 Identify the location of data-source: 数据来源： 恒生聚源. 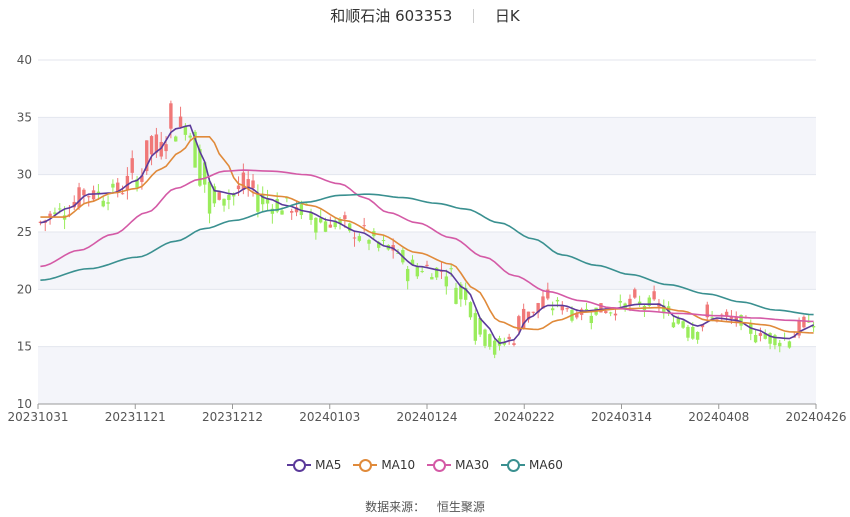
(425, 506).